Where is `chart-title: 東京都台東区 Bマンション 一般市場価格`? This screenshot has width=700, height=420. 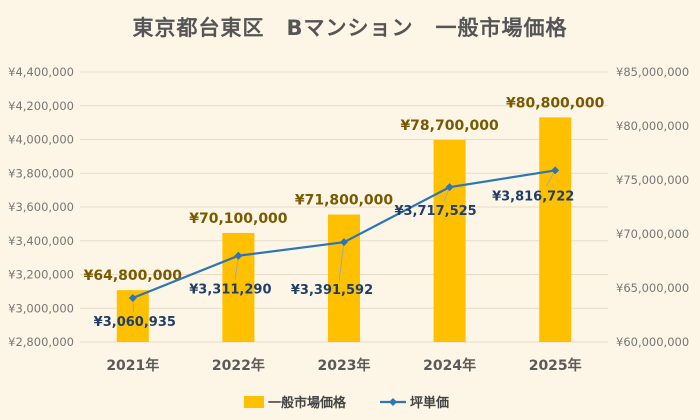 chart-title: 東京都台東区 Bマンション 一般市場価格 is located at coordinates (350, 28).